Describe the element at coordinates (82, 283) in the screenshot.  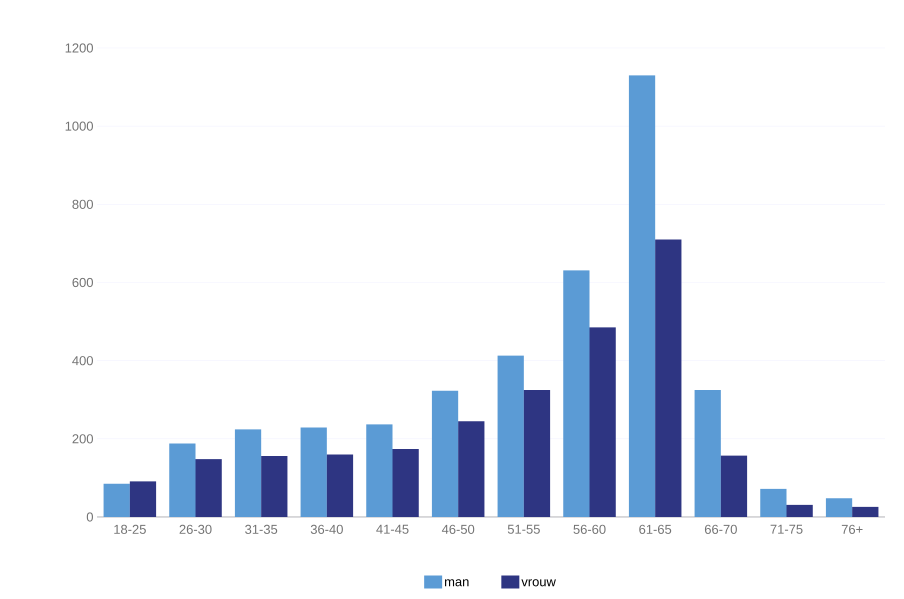
I see `y-tick-label: 600` at that location.